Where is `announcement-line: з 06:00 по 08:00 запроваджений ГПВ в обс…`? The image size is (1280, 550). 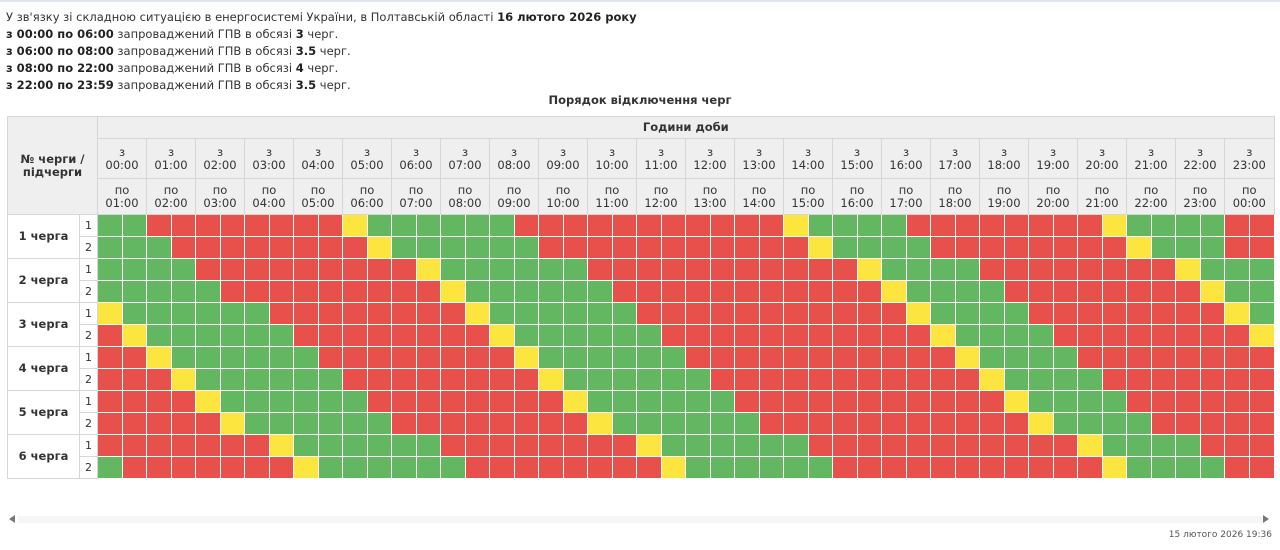 announcement-line: з 06:00 по 08:00 запроваджений ГПВ в обс… is located at coordinates (321, 51).